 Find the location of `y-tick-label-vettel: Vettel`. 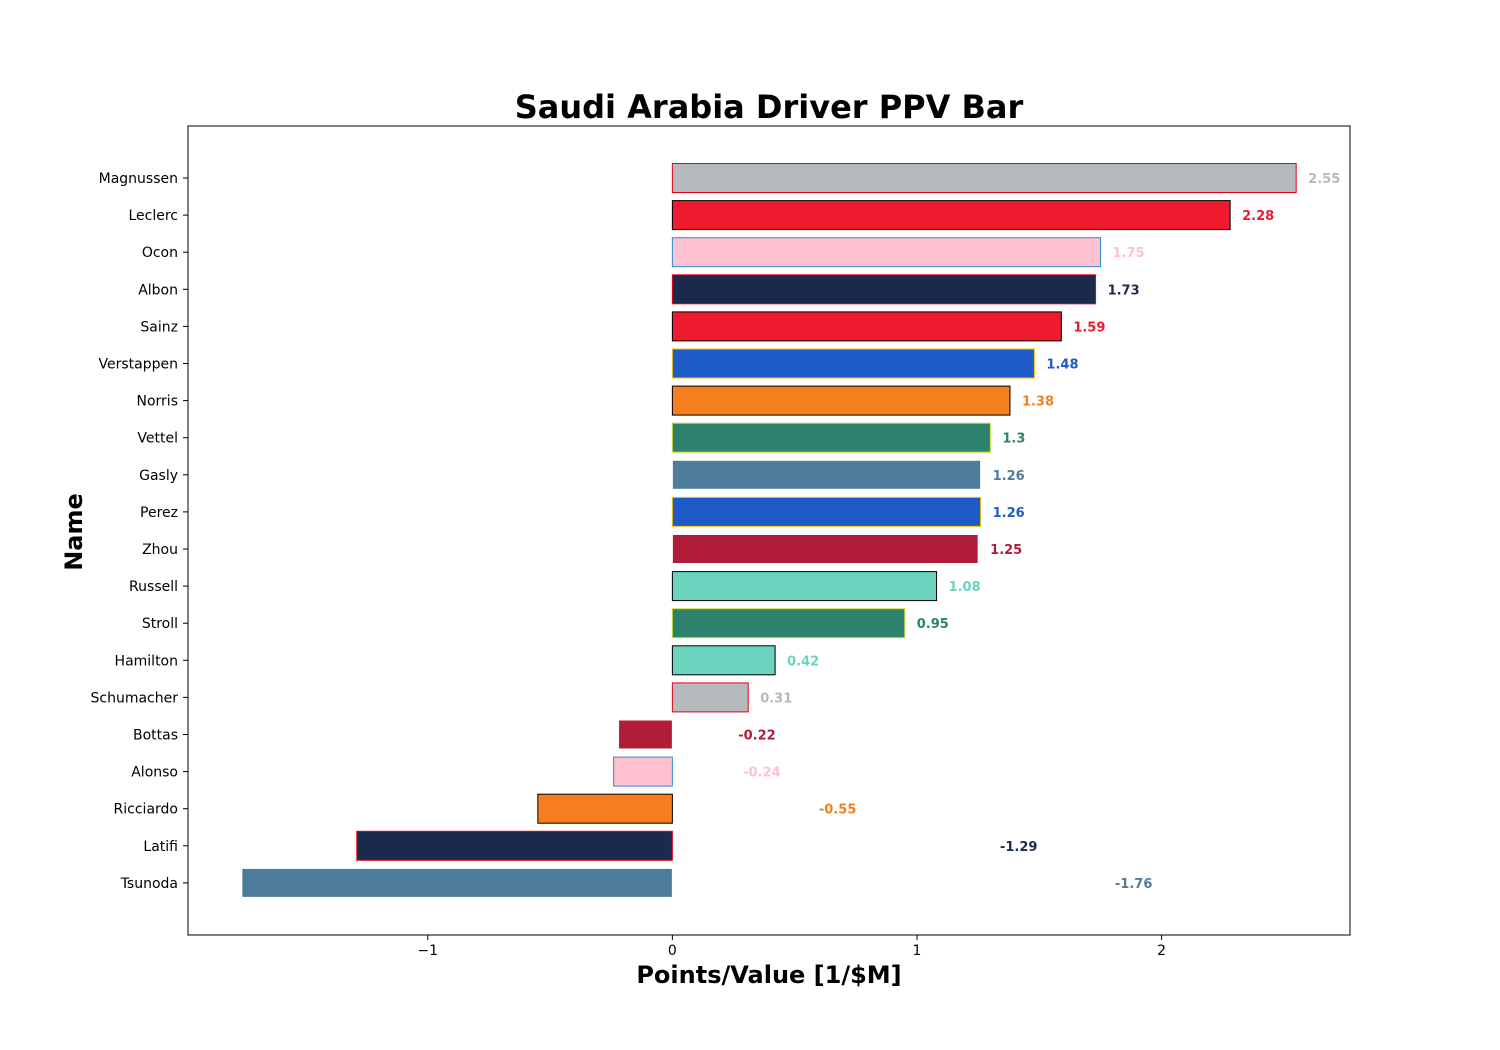

y-tick-label-vettel: Vettel is located at coordinates (157, 439).